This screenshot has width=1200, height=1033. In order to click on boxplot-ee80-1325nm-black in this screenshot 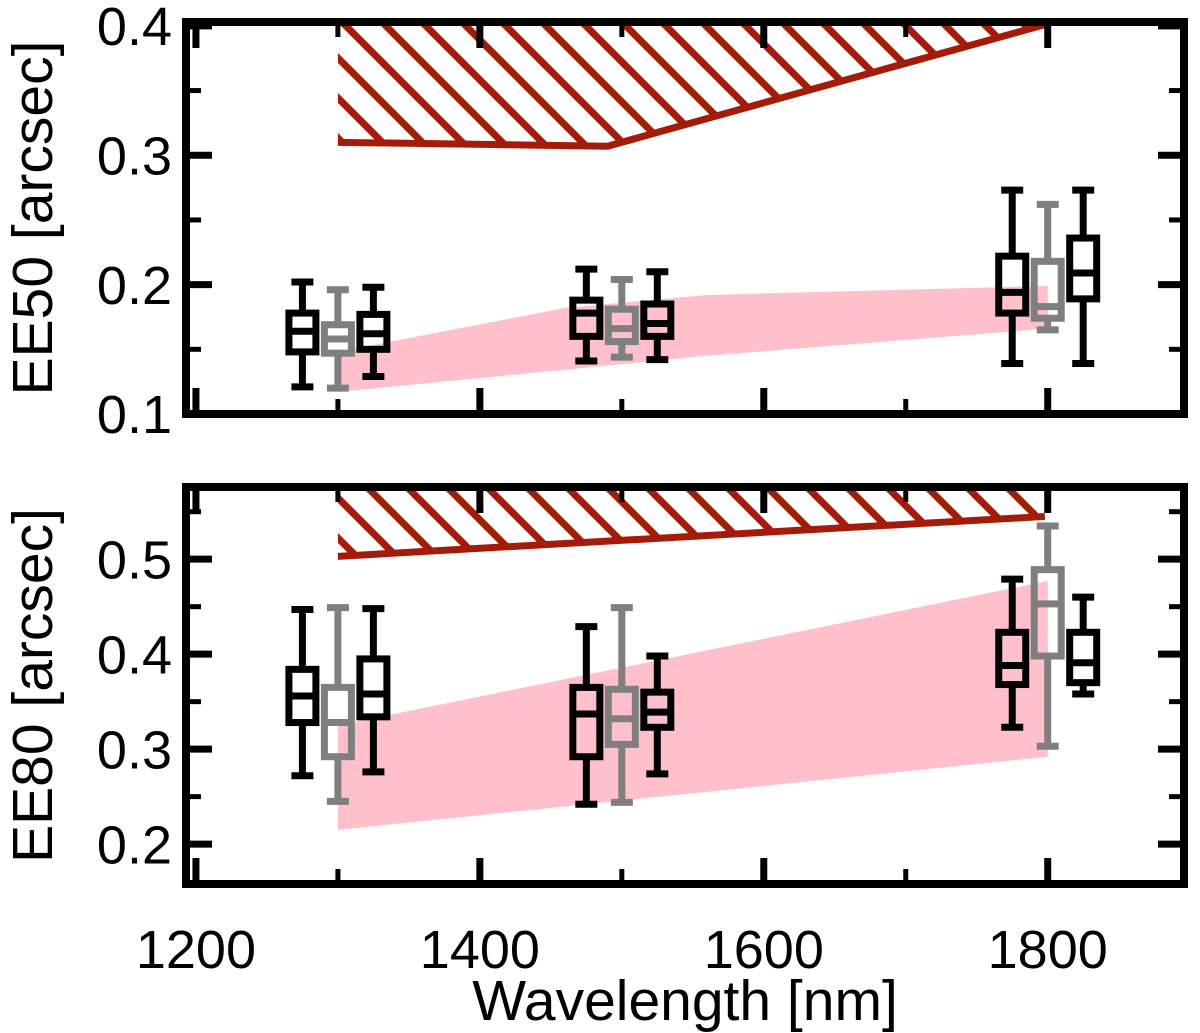, I will do `click(373, 690)`.